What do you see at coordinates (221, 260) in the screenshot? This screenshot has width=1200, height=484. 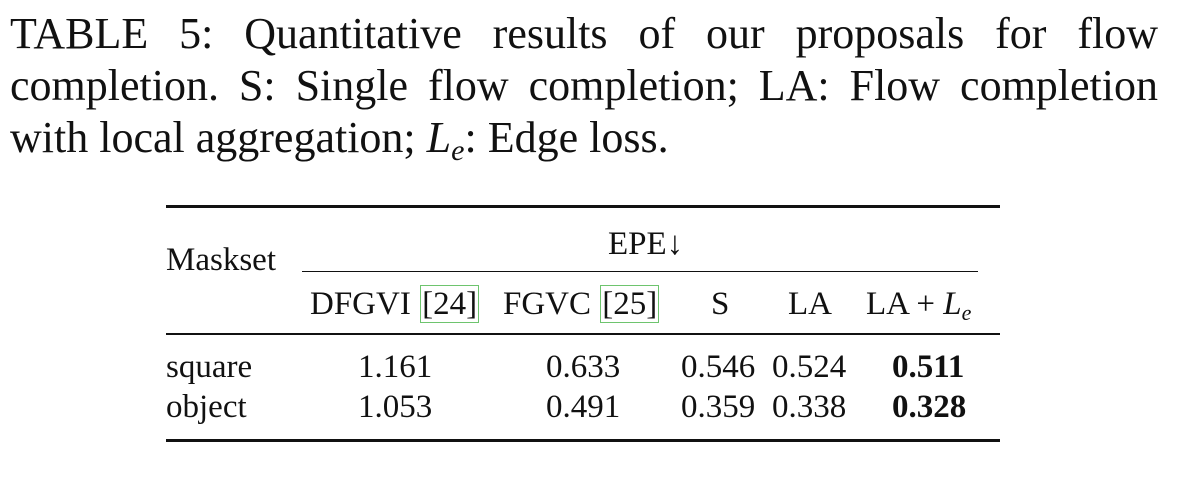 I see `maskset-header: Maskset` at bounding box center [221, 260].